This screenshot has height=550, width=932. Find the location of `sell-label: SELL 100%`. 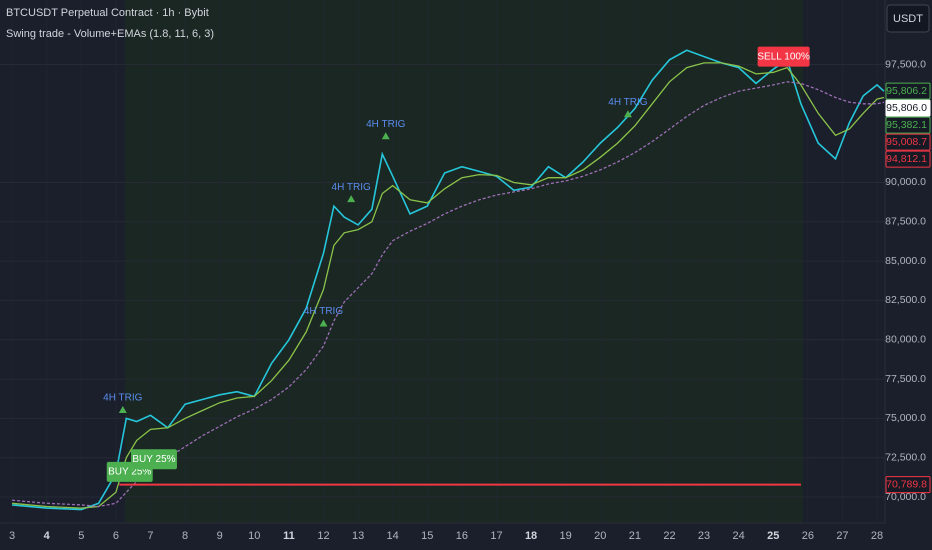

sell-label: SELL 100% is located at coordinates (783, 56).